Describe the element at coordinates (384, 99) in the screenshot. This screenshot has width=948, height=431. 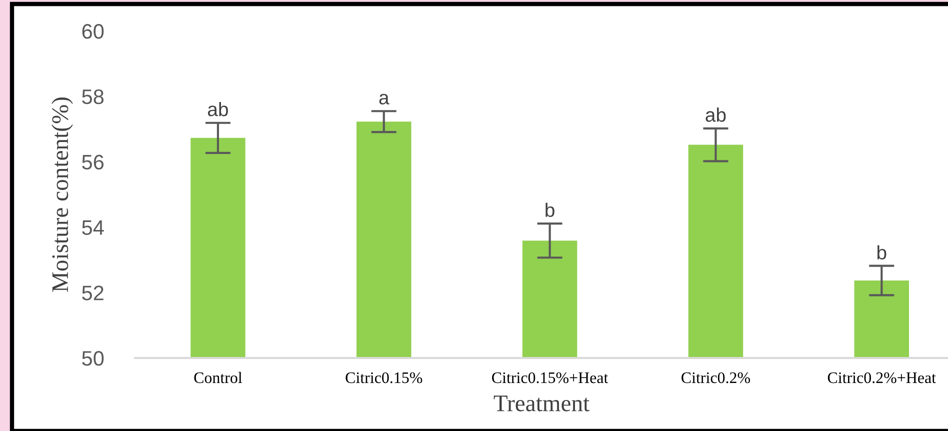
I see `annotation: a` at that location.